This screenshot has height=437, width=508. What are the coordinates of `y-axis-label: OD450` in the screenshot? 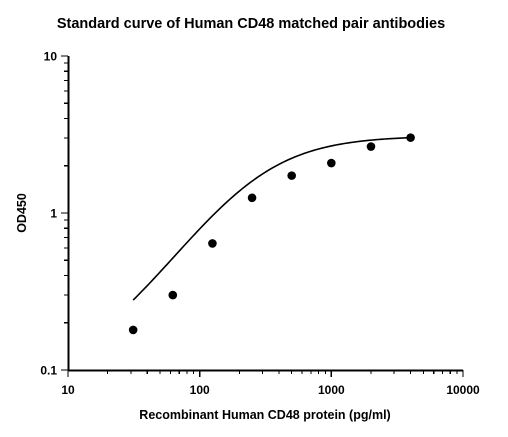 It's located at (22, 213).